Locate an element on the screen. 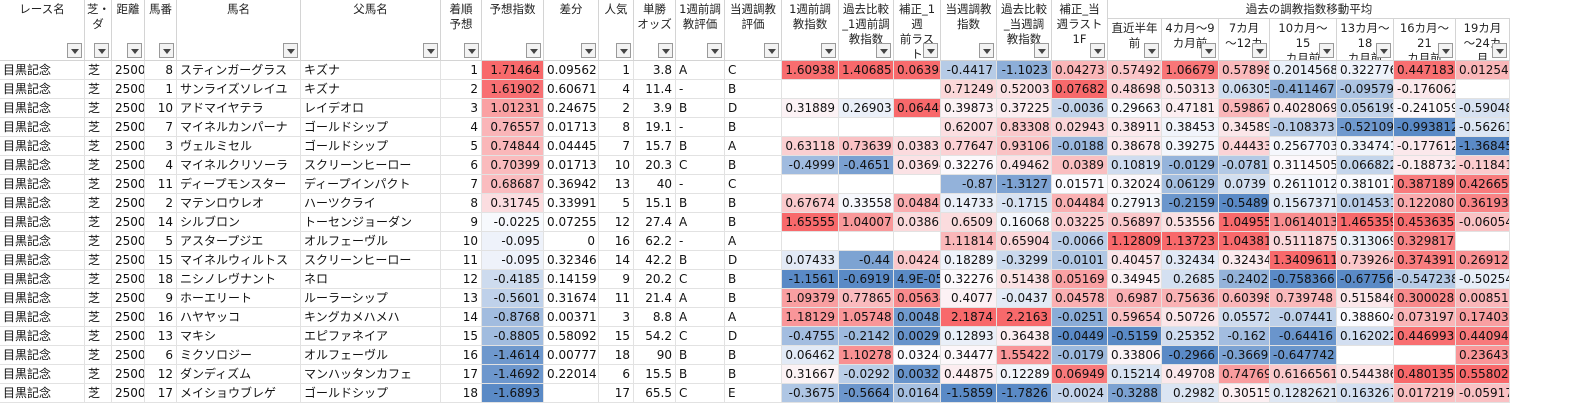 This screenshot has height=415, width=1585. cell-odds: 8.8 is located at coordinates (655, 317).